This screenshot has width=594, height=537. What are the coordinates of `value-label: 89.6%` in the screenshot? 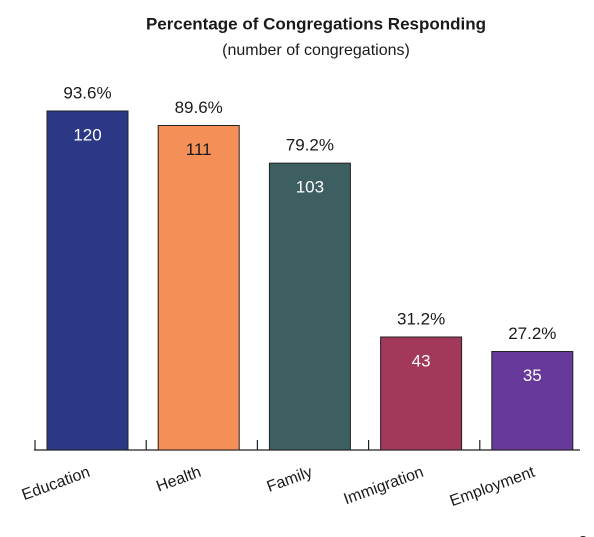 It's located at (199, 107).